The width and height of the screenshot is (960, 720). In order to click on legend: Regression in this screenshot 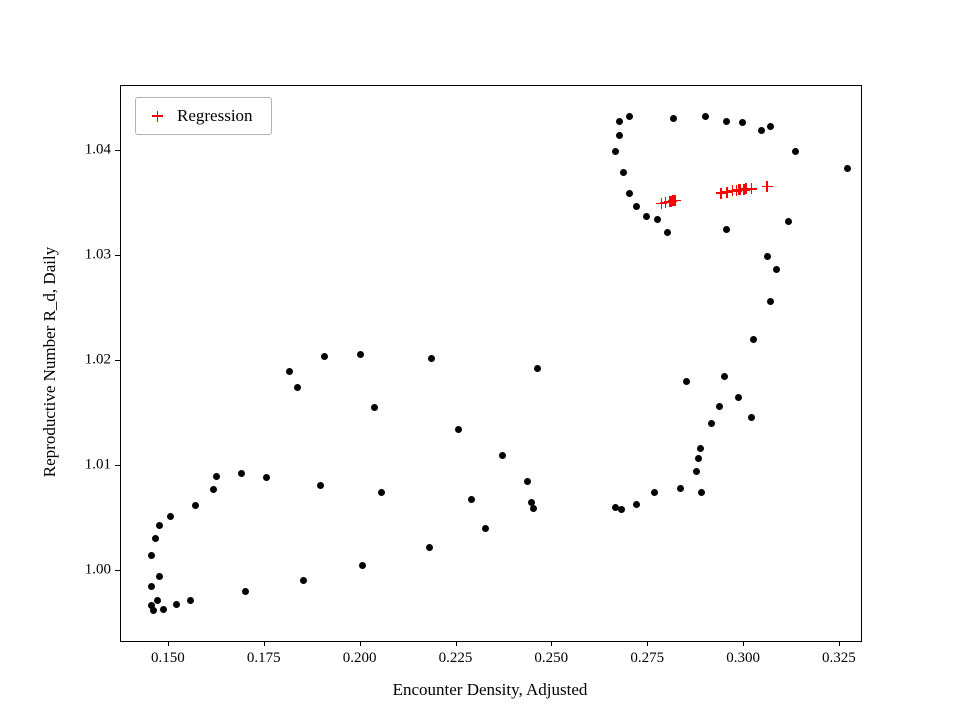, I will do `click(203, 116)`.